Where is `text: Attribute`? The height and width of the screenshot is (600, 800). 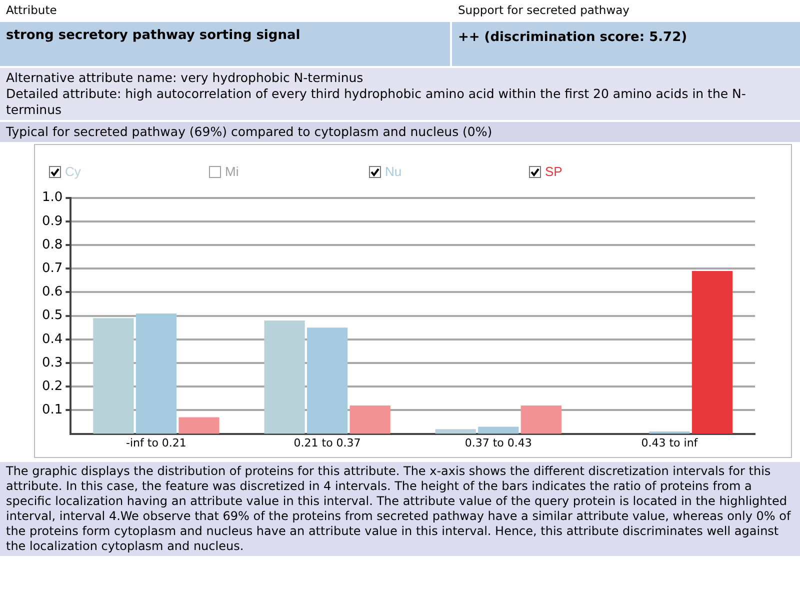 text: Attribute is located at coordinates (225, 10).